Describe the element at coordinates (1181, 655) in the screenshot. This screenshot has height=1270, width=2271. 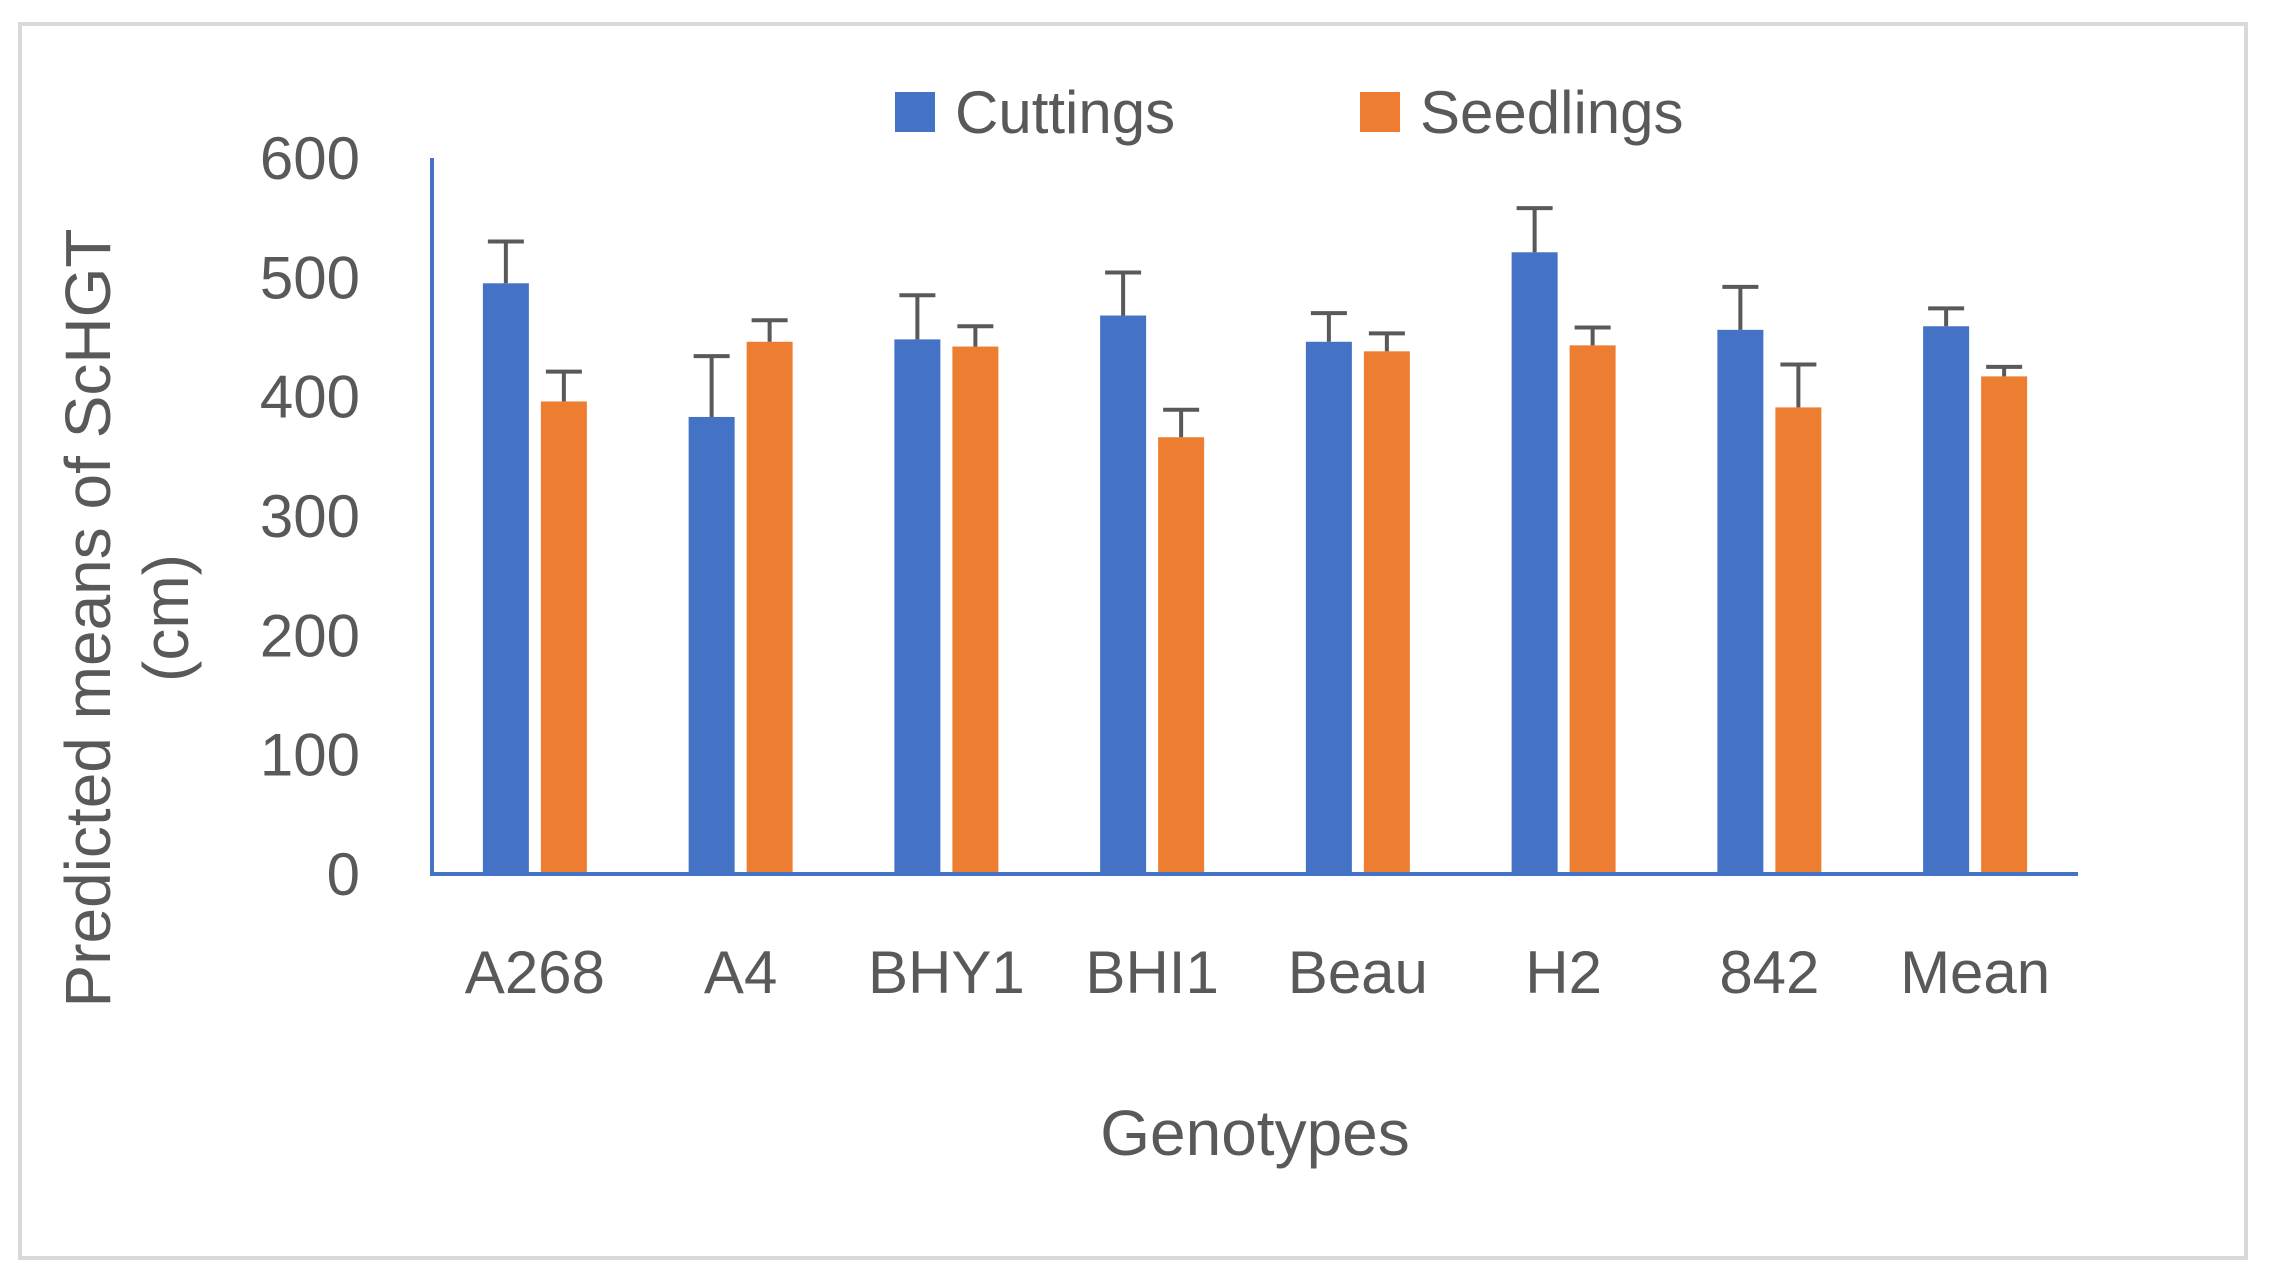
I see `bar-seedlings-bhi1` at that location.